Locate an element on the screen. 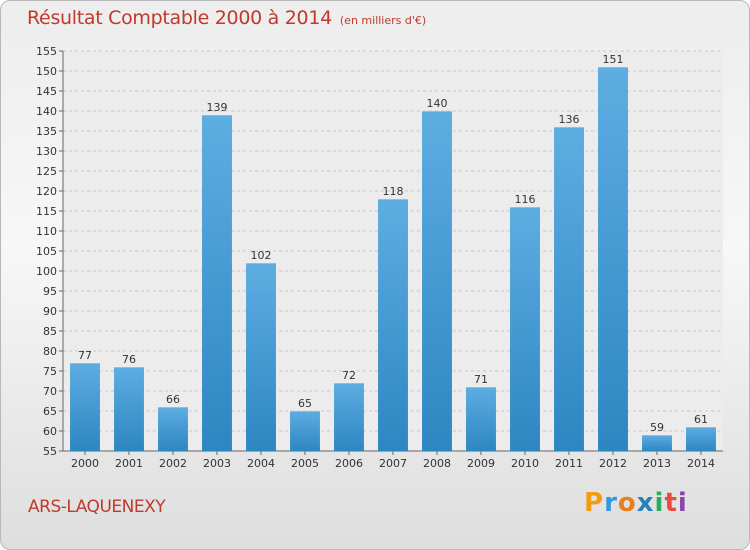 This screenshot has height=550, width=750. bar-2010 is located at coordinates (525, 329).